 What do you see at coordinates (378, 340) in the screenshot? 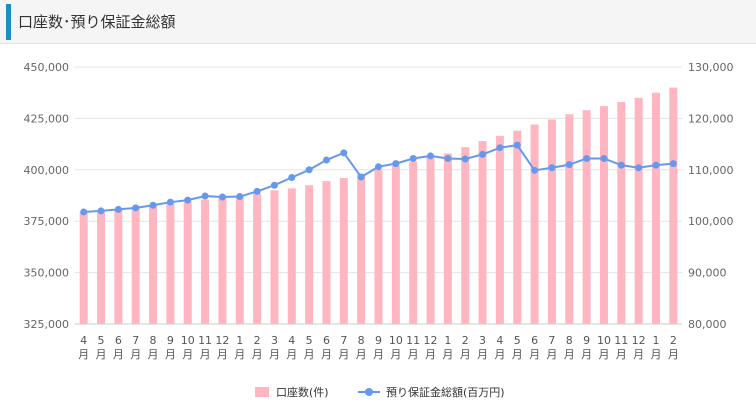
I see `month-number-label: 9` at bounding box center [378, 340].